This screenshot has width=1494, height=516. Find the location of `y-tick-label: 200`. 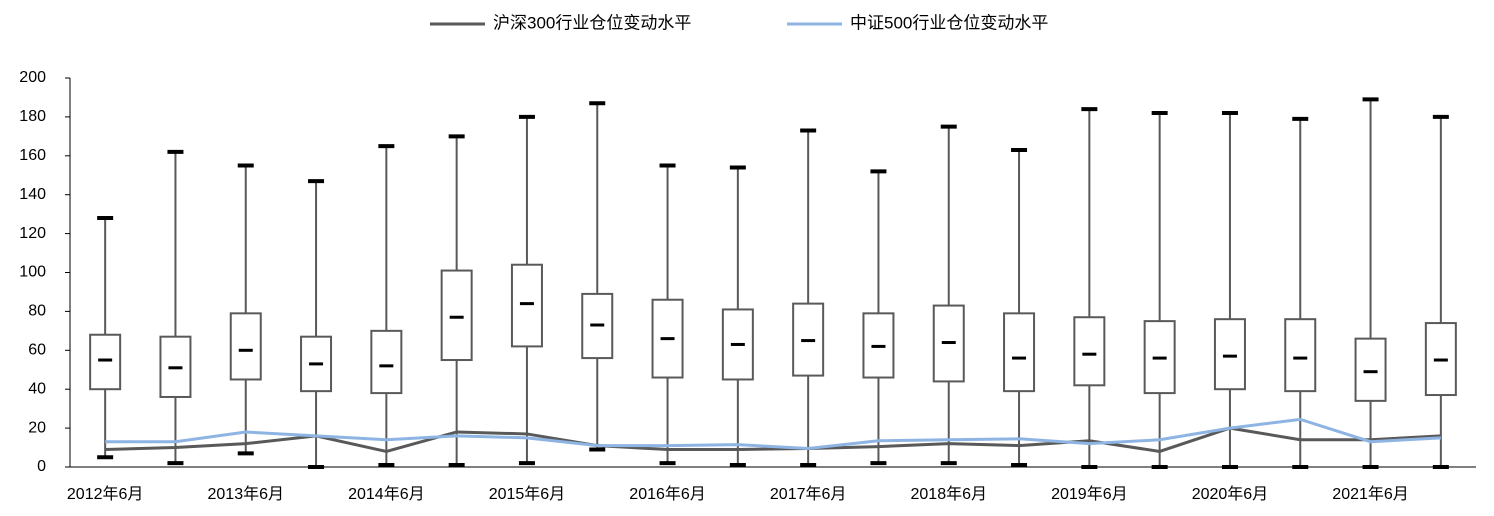

y-tick-label: 200 is located at coordinates (32, 77).